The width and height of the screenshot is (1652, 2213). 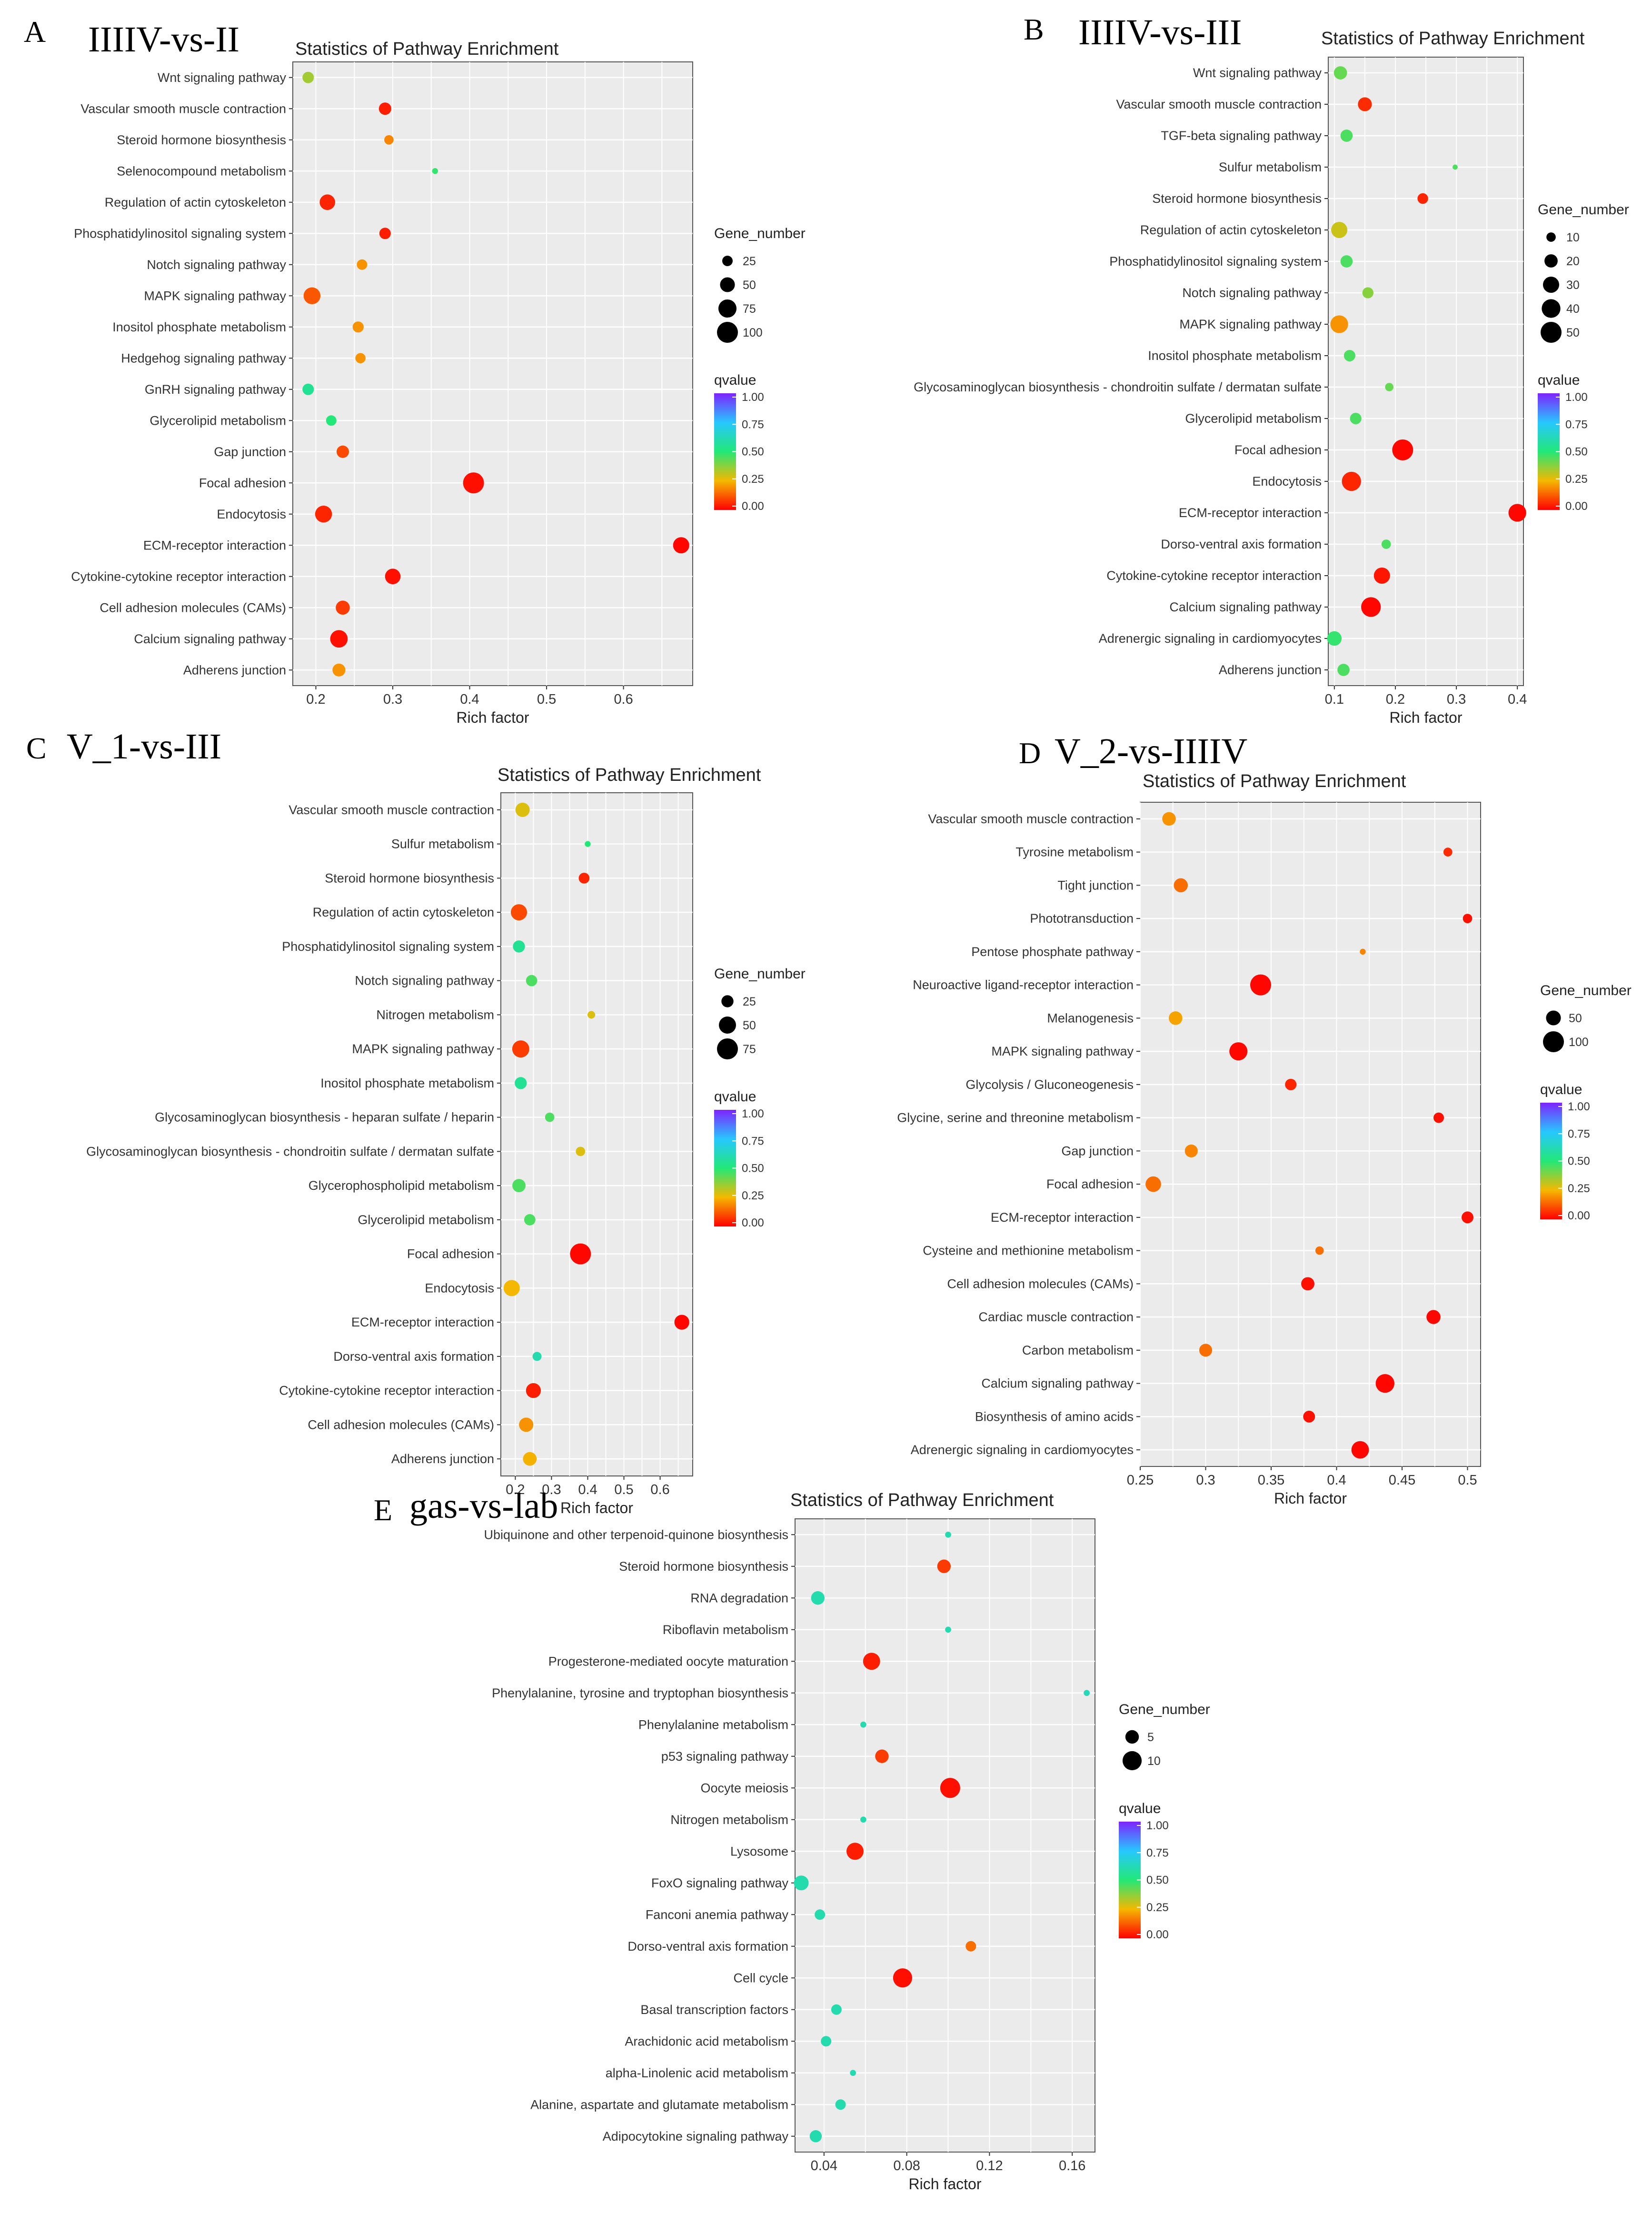 I want to click on x-tick-label: 0.4, so click(x=1337, y=1480).